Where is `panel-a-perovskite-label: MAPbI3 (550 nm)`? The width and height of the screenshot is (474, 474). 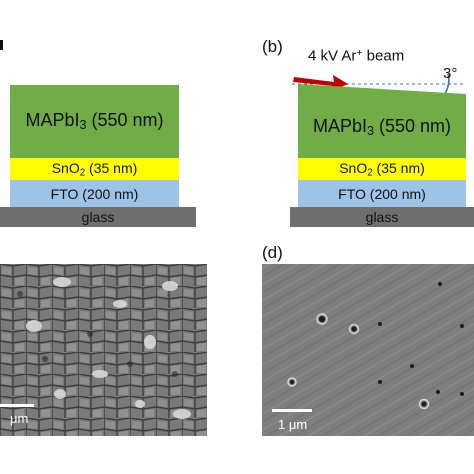
panel-a-perovskite-label: MAPbI3 (550 nm) is located at coordinates (94, 121).